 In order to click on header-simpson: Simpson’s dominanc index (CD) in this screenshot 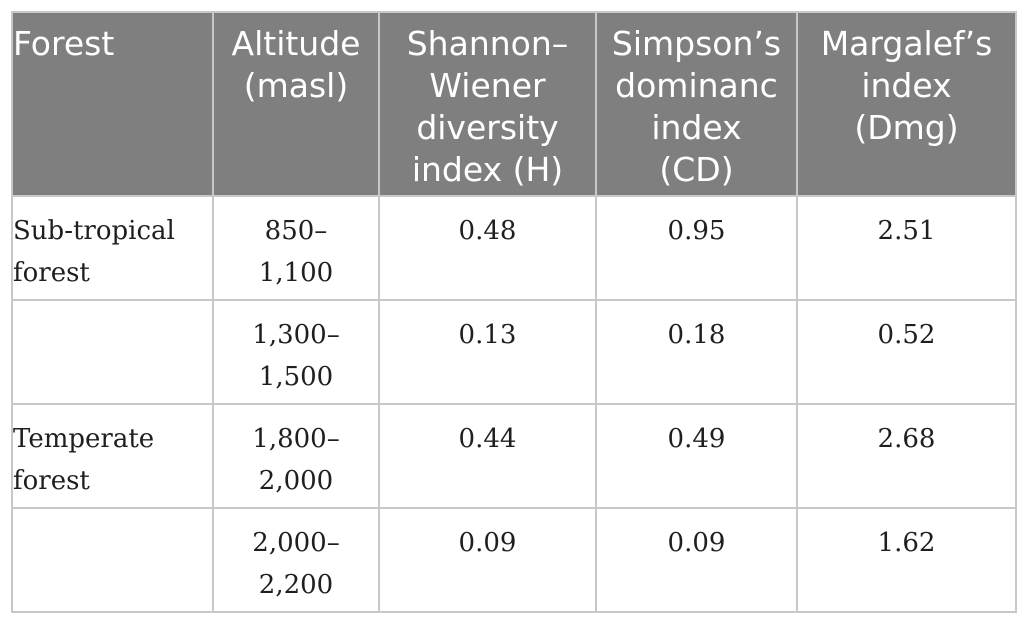, I will do `click(696, 104)`.